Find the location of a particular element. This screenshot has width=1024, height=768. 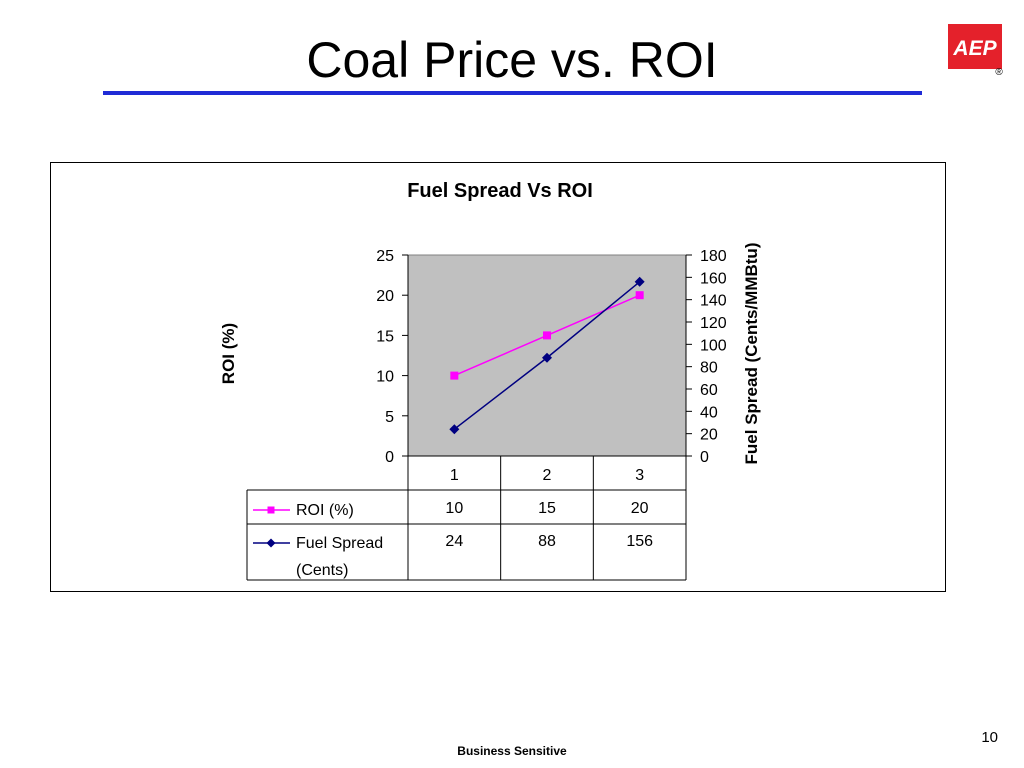

x-tick-label: 1 is located at coordinates (454, 475).